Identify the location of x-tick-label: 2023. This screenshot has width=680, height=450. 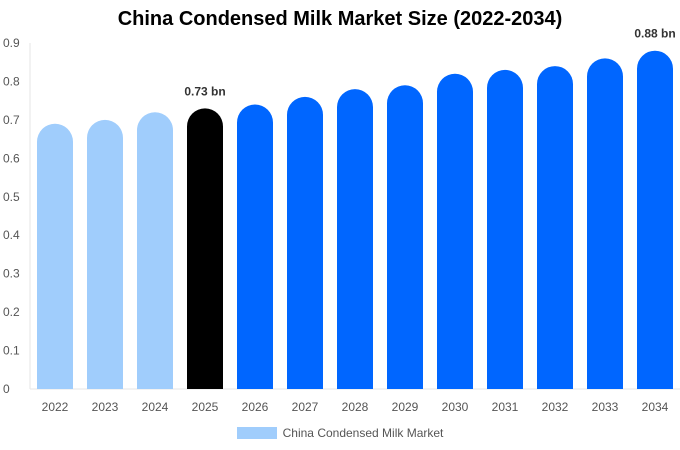
(105, 407).